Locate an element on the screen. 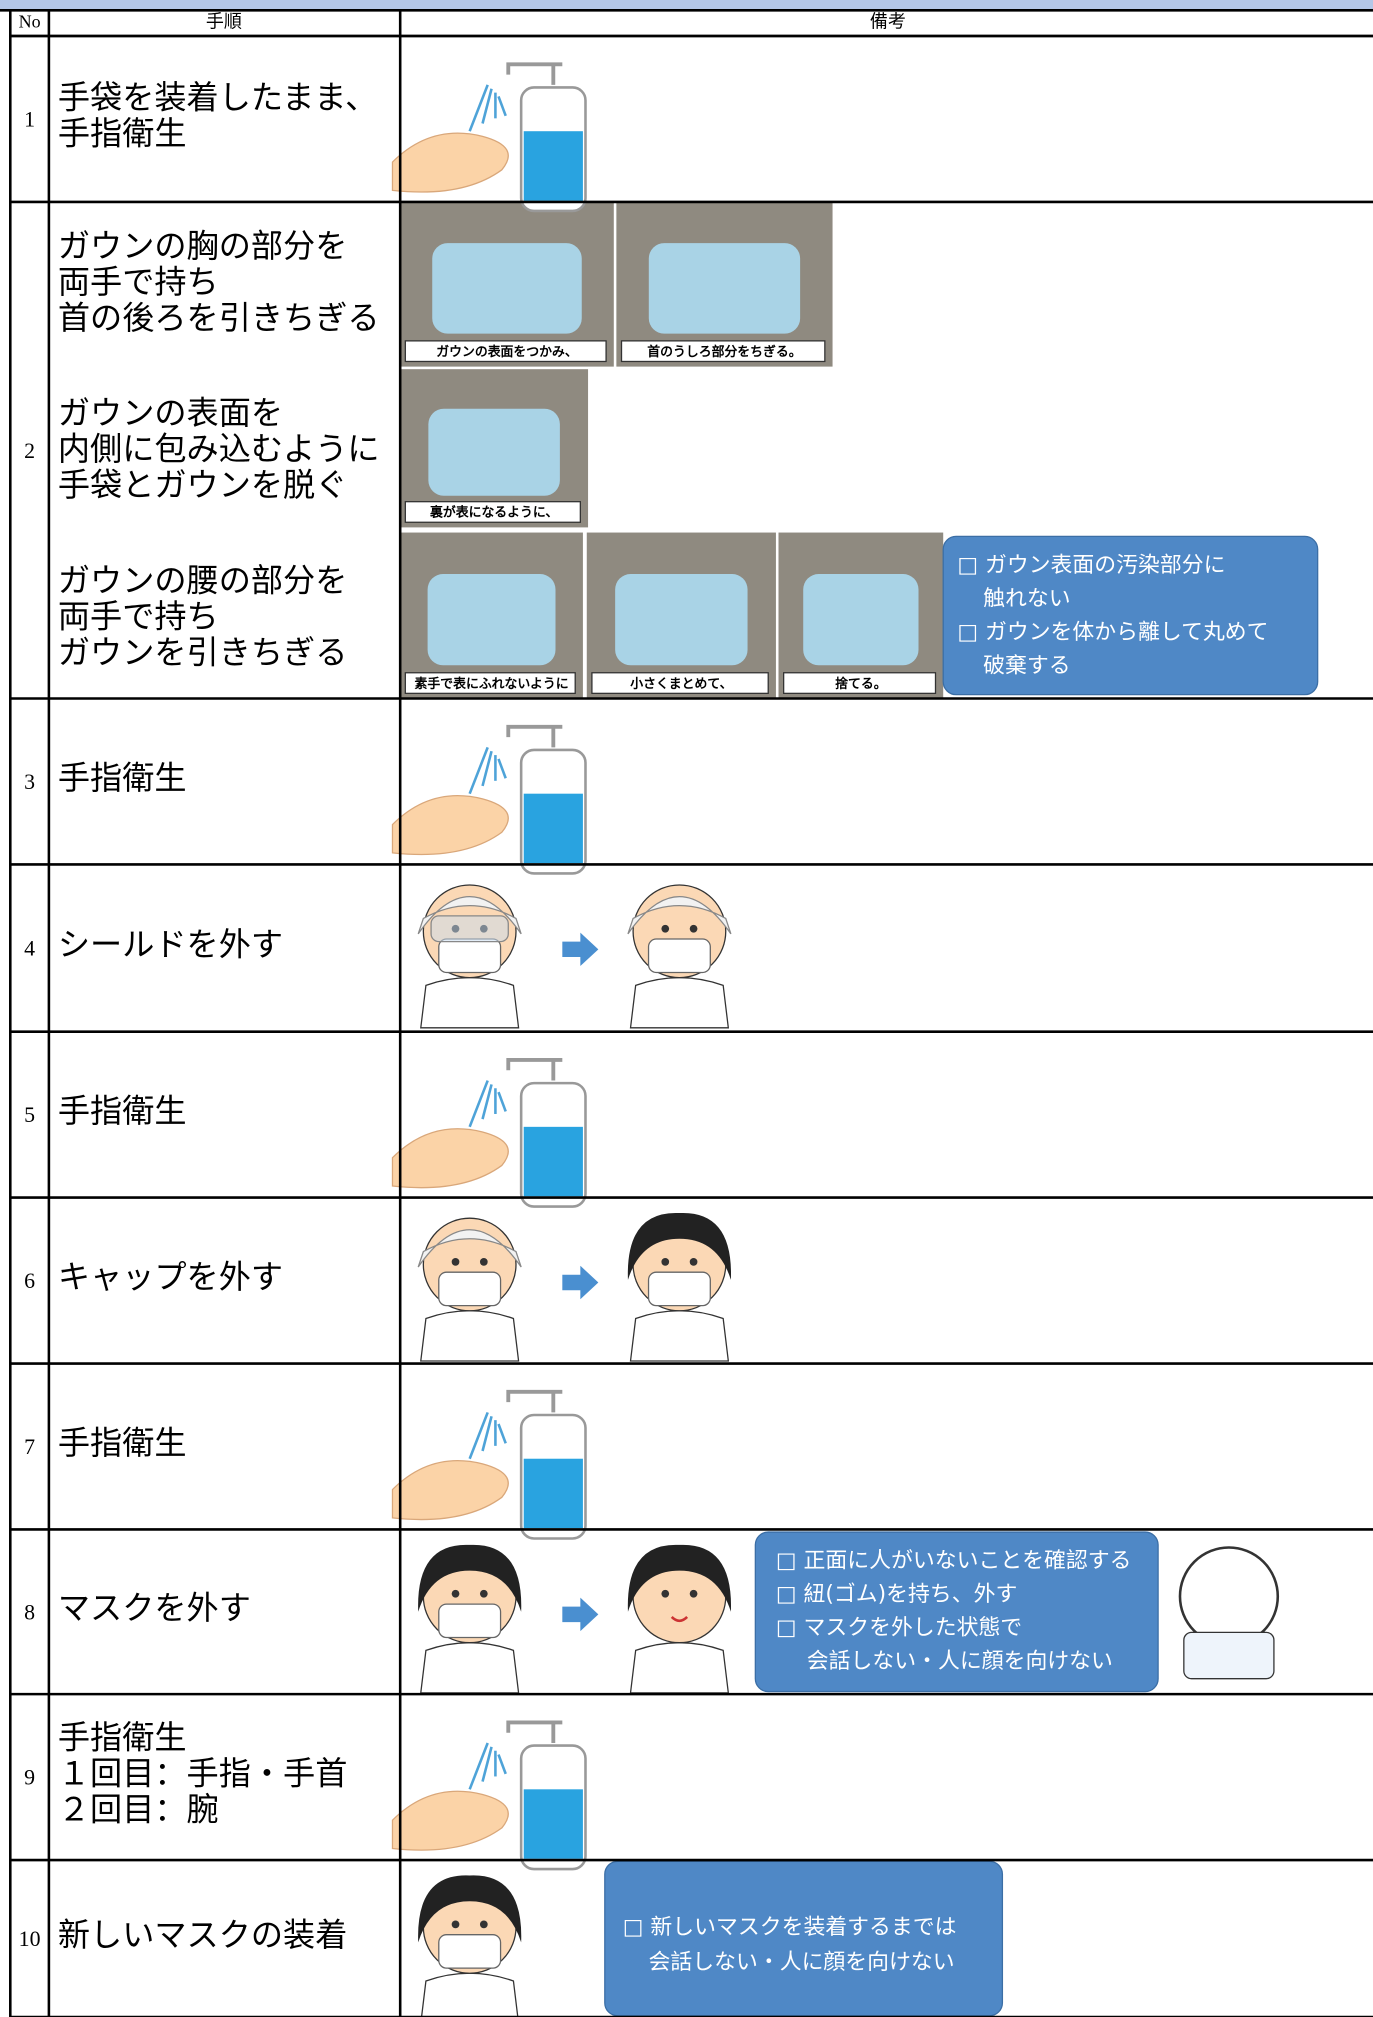 This screenshot has height=2017, width=1373. row-no: 8 is located at coordinates (29, 1612).